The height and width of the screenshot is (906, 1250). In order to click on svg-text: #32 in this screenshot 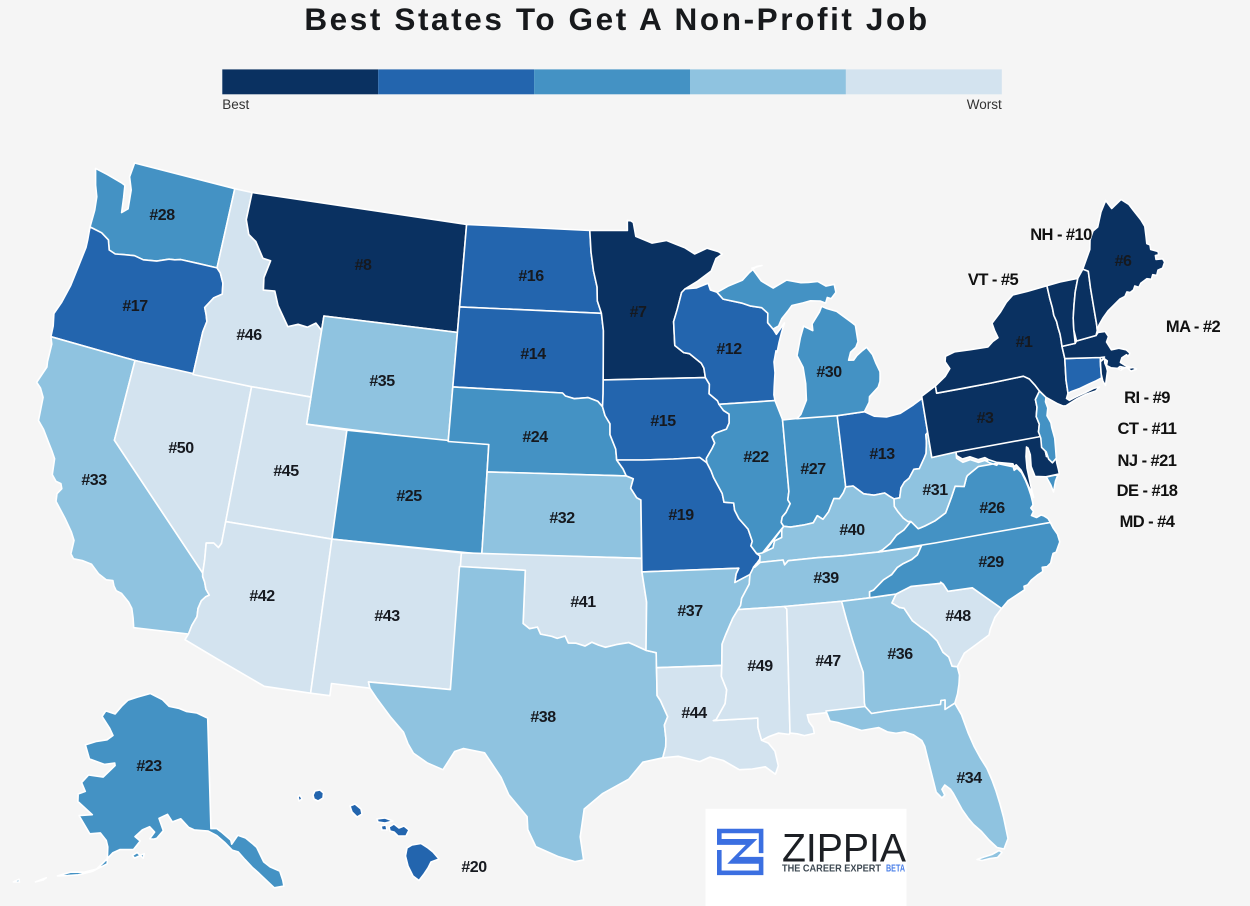, I will do `click(562, 518)`.